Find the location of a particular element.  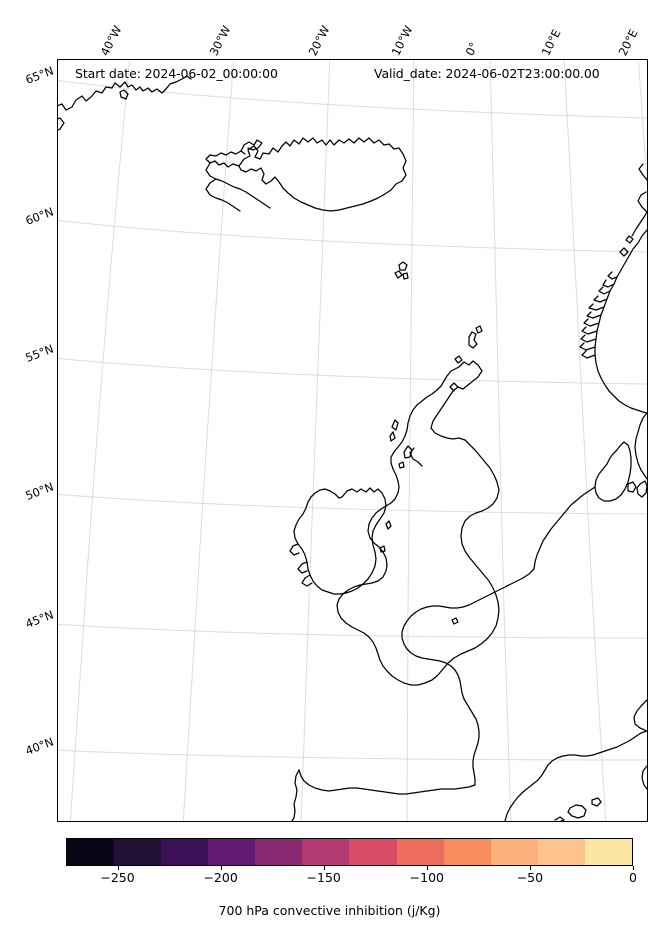

coastline-norway-fjord4 is located at coordinates (600, 299).